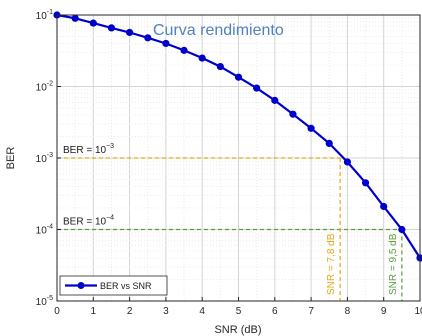 This screenshot has width=422, height=336. What do you see at coordinates (311, 311) in the screenshot?
I see `x-tick-label: 7` at bounding box center [311, 311].